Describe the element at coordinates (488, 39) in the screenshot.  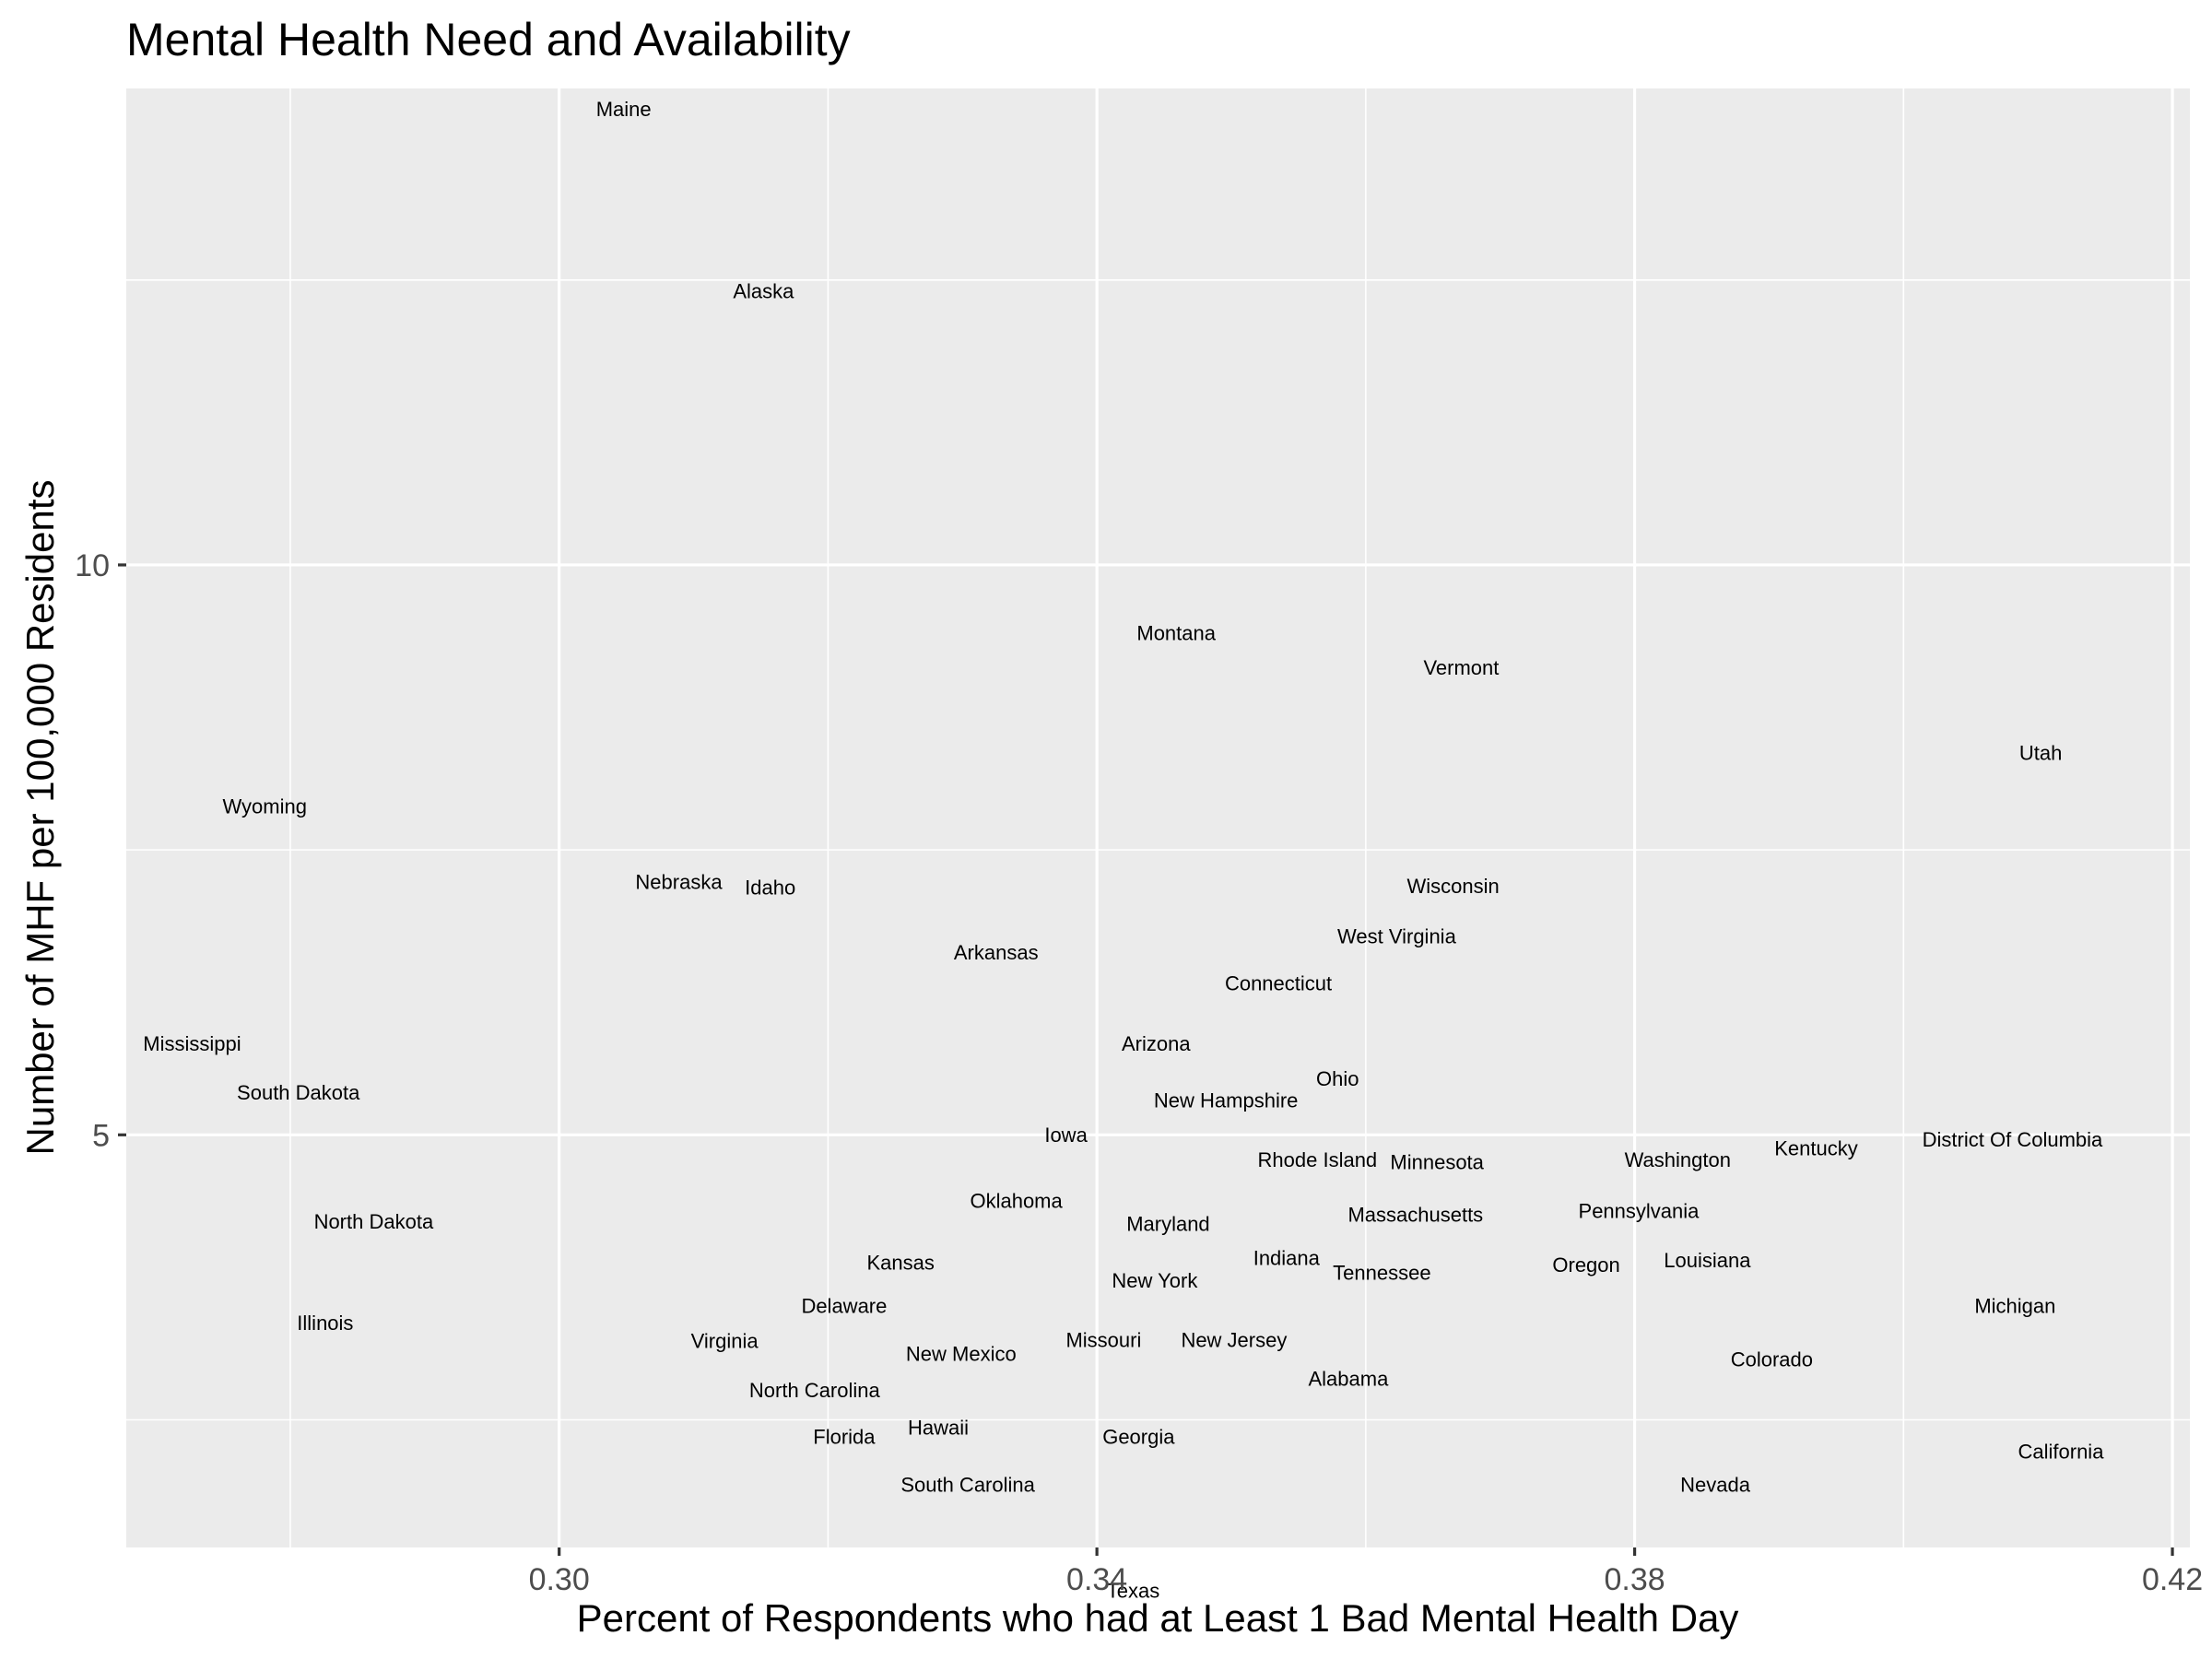
I see `chart-title: Mental Health Need and Availability` at that location.